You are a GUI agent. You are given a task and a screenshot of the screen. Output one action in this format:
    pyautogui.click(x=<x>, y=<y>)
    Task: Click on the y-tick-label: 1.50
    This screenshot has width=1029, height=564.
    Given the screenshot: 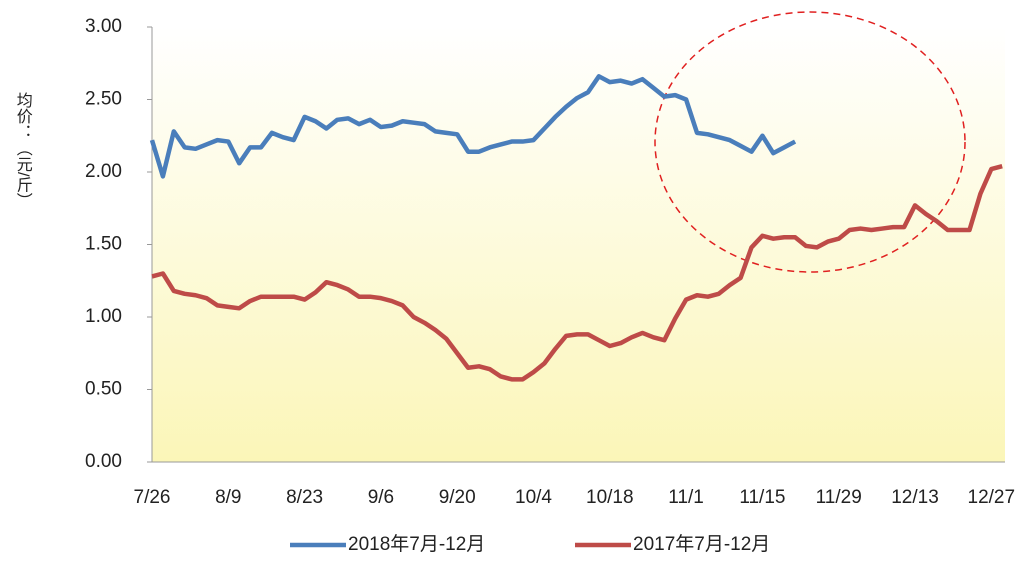 What is the action you would take?
    pyautogui.click(x=103, y=244)
    